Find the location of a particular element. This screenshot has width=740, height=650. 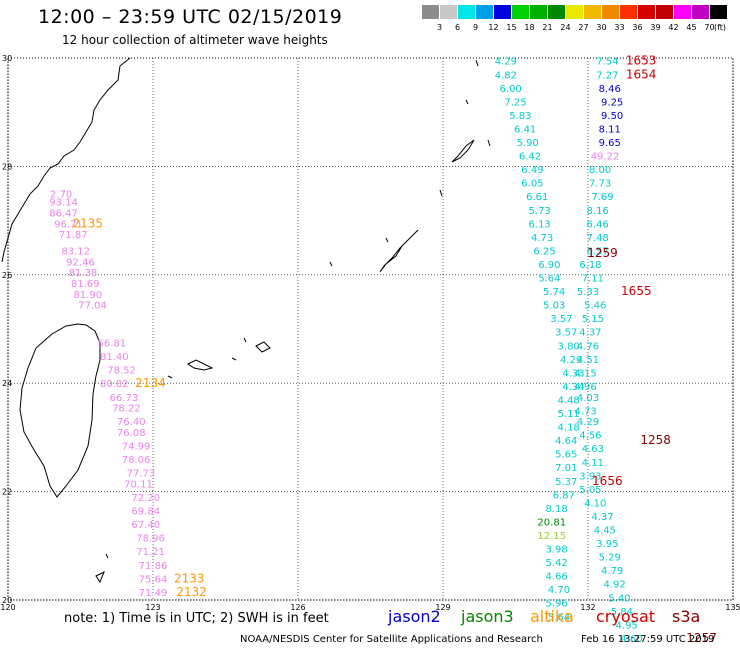

pass-time-label: 1258 is located at coordinates (655, 440).